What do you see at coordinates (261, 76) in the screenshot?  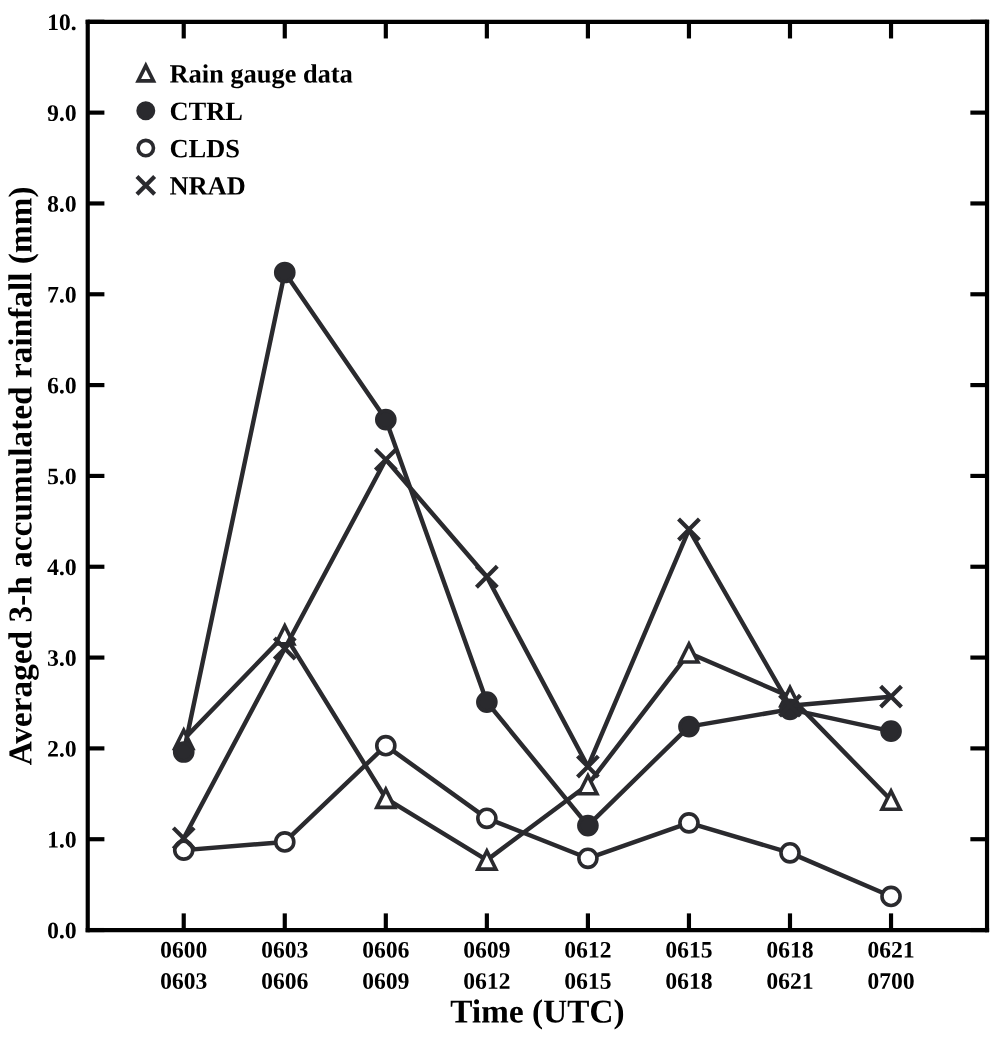 I see `legend-label: Rain gauge data` at bounding box center [261, 76].